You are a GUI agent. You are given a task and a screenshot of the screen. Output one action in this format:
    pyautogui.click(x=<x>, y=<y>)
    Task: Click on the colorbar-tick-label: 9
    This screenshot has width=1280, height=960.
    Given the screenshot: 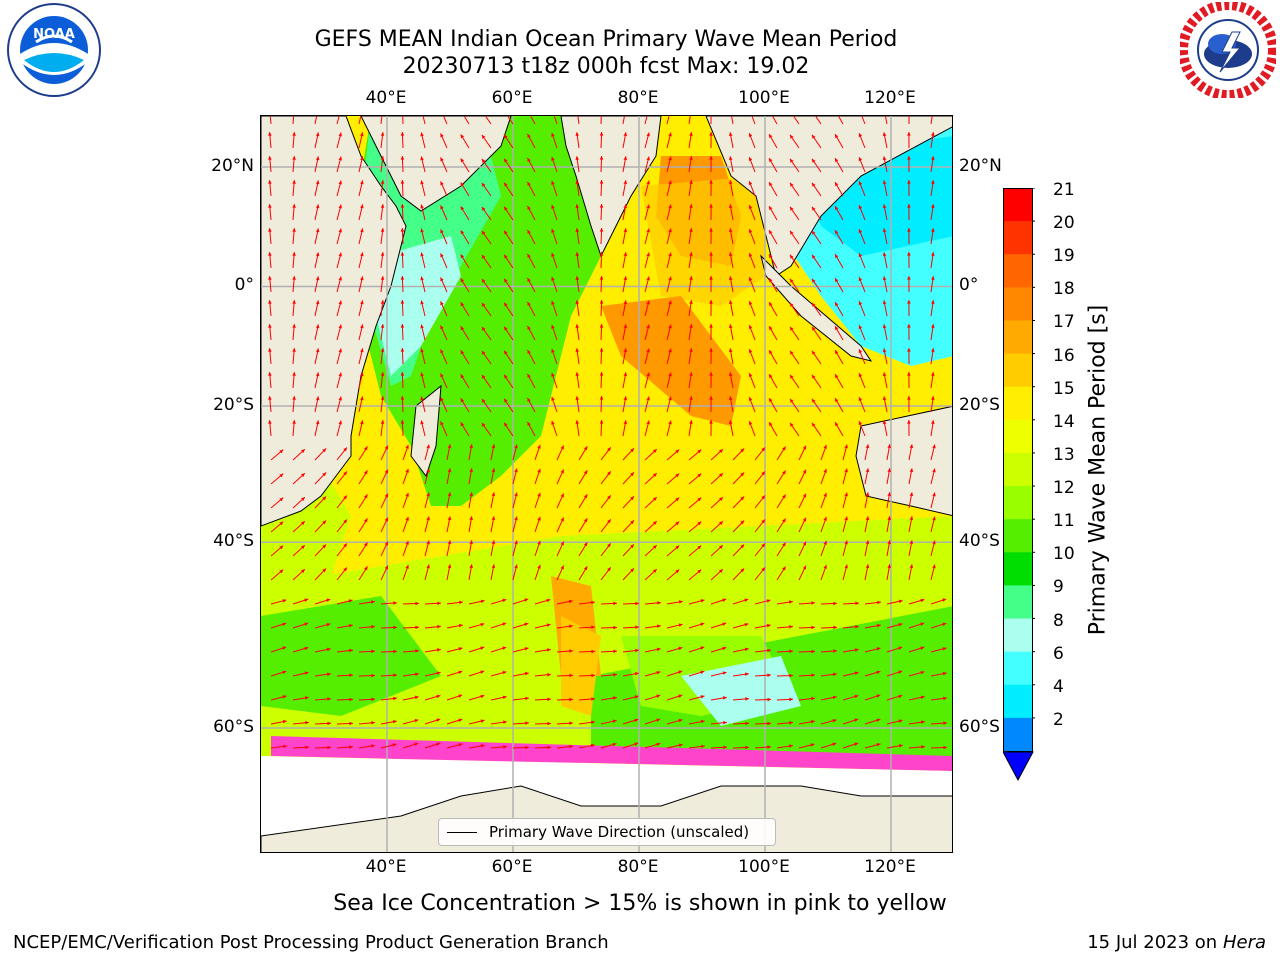 What is the action you would take?
    pyautogui.click(x=1058, y=587)
    